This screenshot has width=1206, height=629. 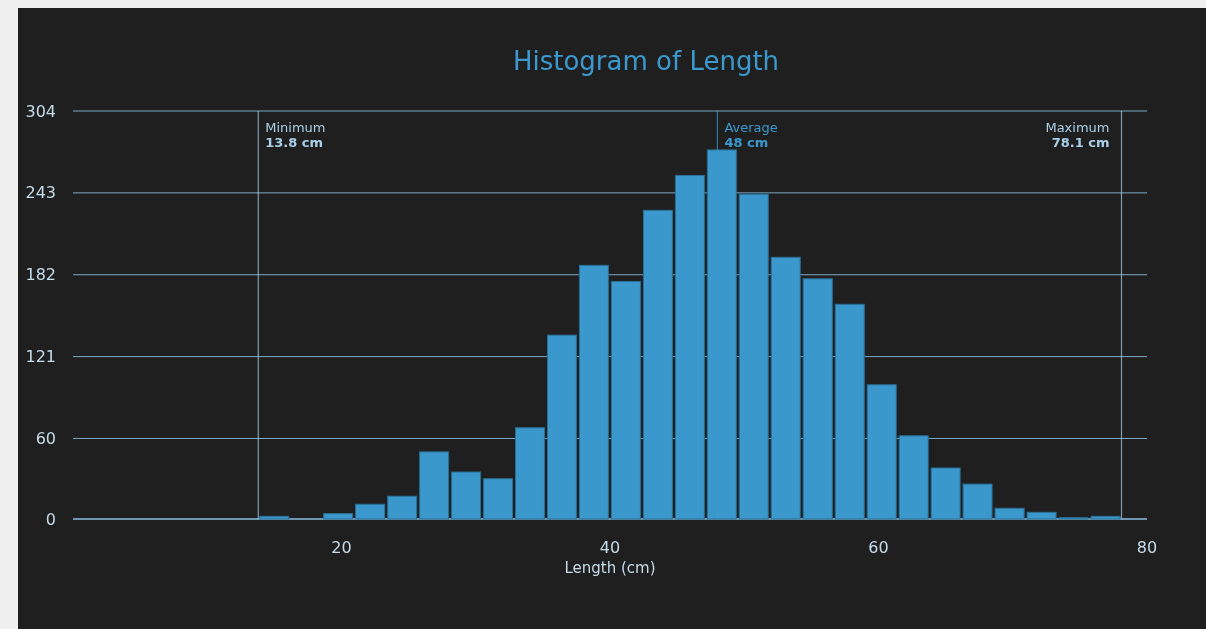 I want to click on y-tick-label: 182, so click(x=40, y=275).